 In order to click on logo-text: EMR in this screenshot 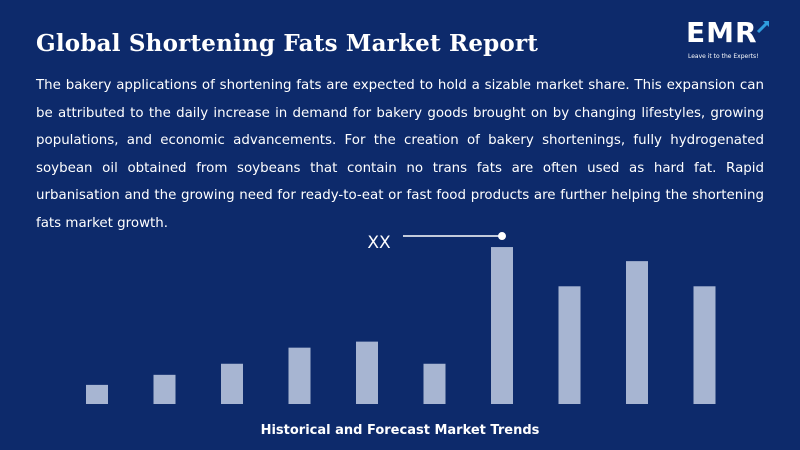, I will do `click(722, 32)`.